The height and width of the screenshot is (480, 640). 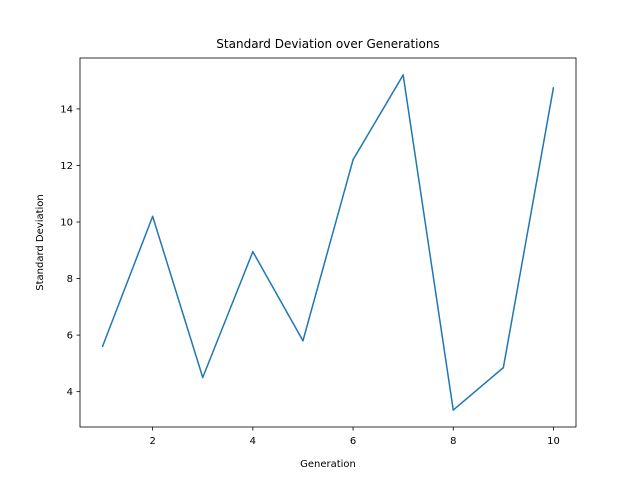 I want to click on chart-title: Standard Deviation over Generations, so click(x=327, y=44).